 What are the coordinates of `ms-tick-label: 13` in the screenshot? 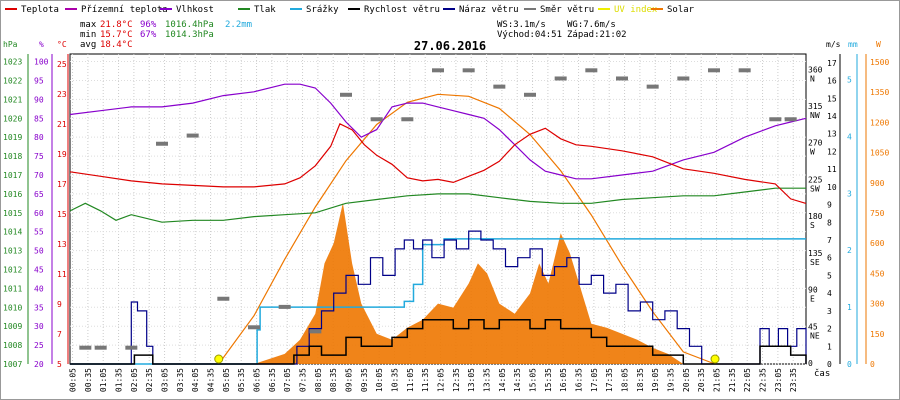 It's located at (832, 134).